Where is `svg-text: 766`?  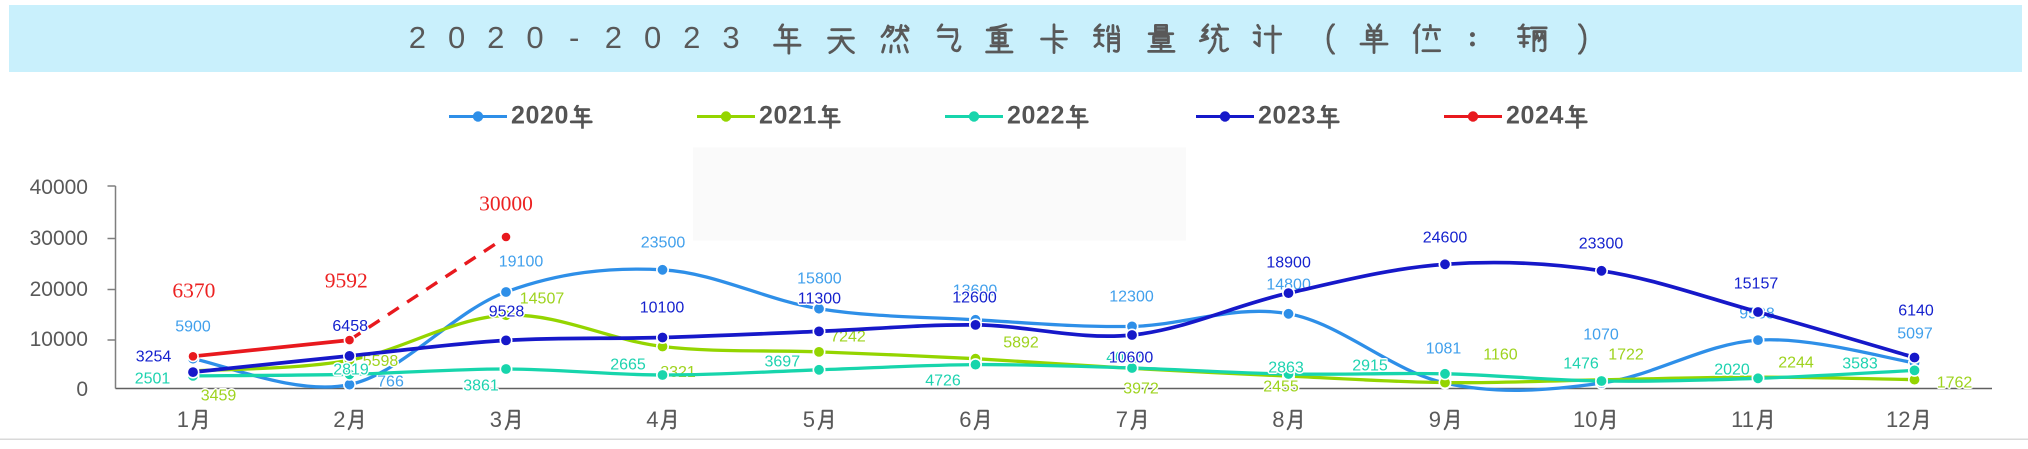
svg-text: 766 is located at coordinates (390, 382).